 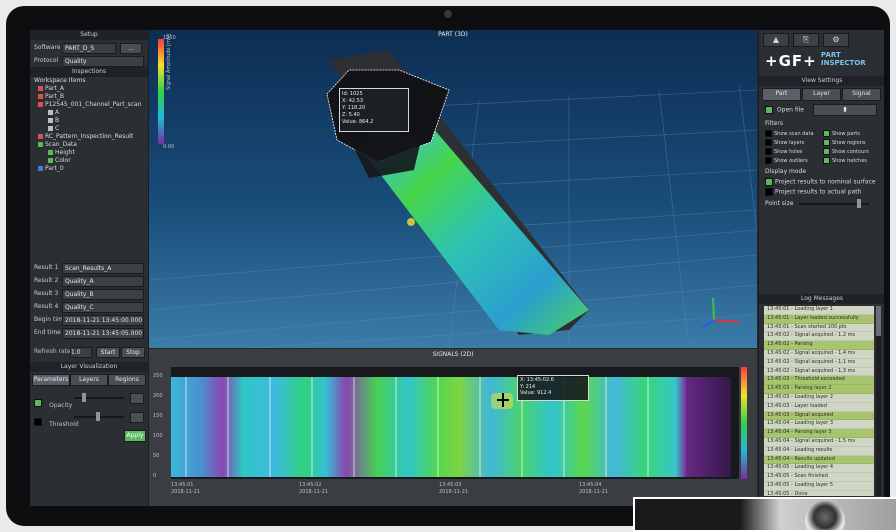 What do you see at coordinates (819, 328) in the screenshot?
I see `log-entry: 13:45:01 - Scan started 100 pts` at bounding box center [819, 328].